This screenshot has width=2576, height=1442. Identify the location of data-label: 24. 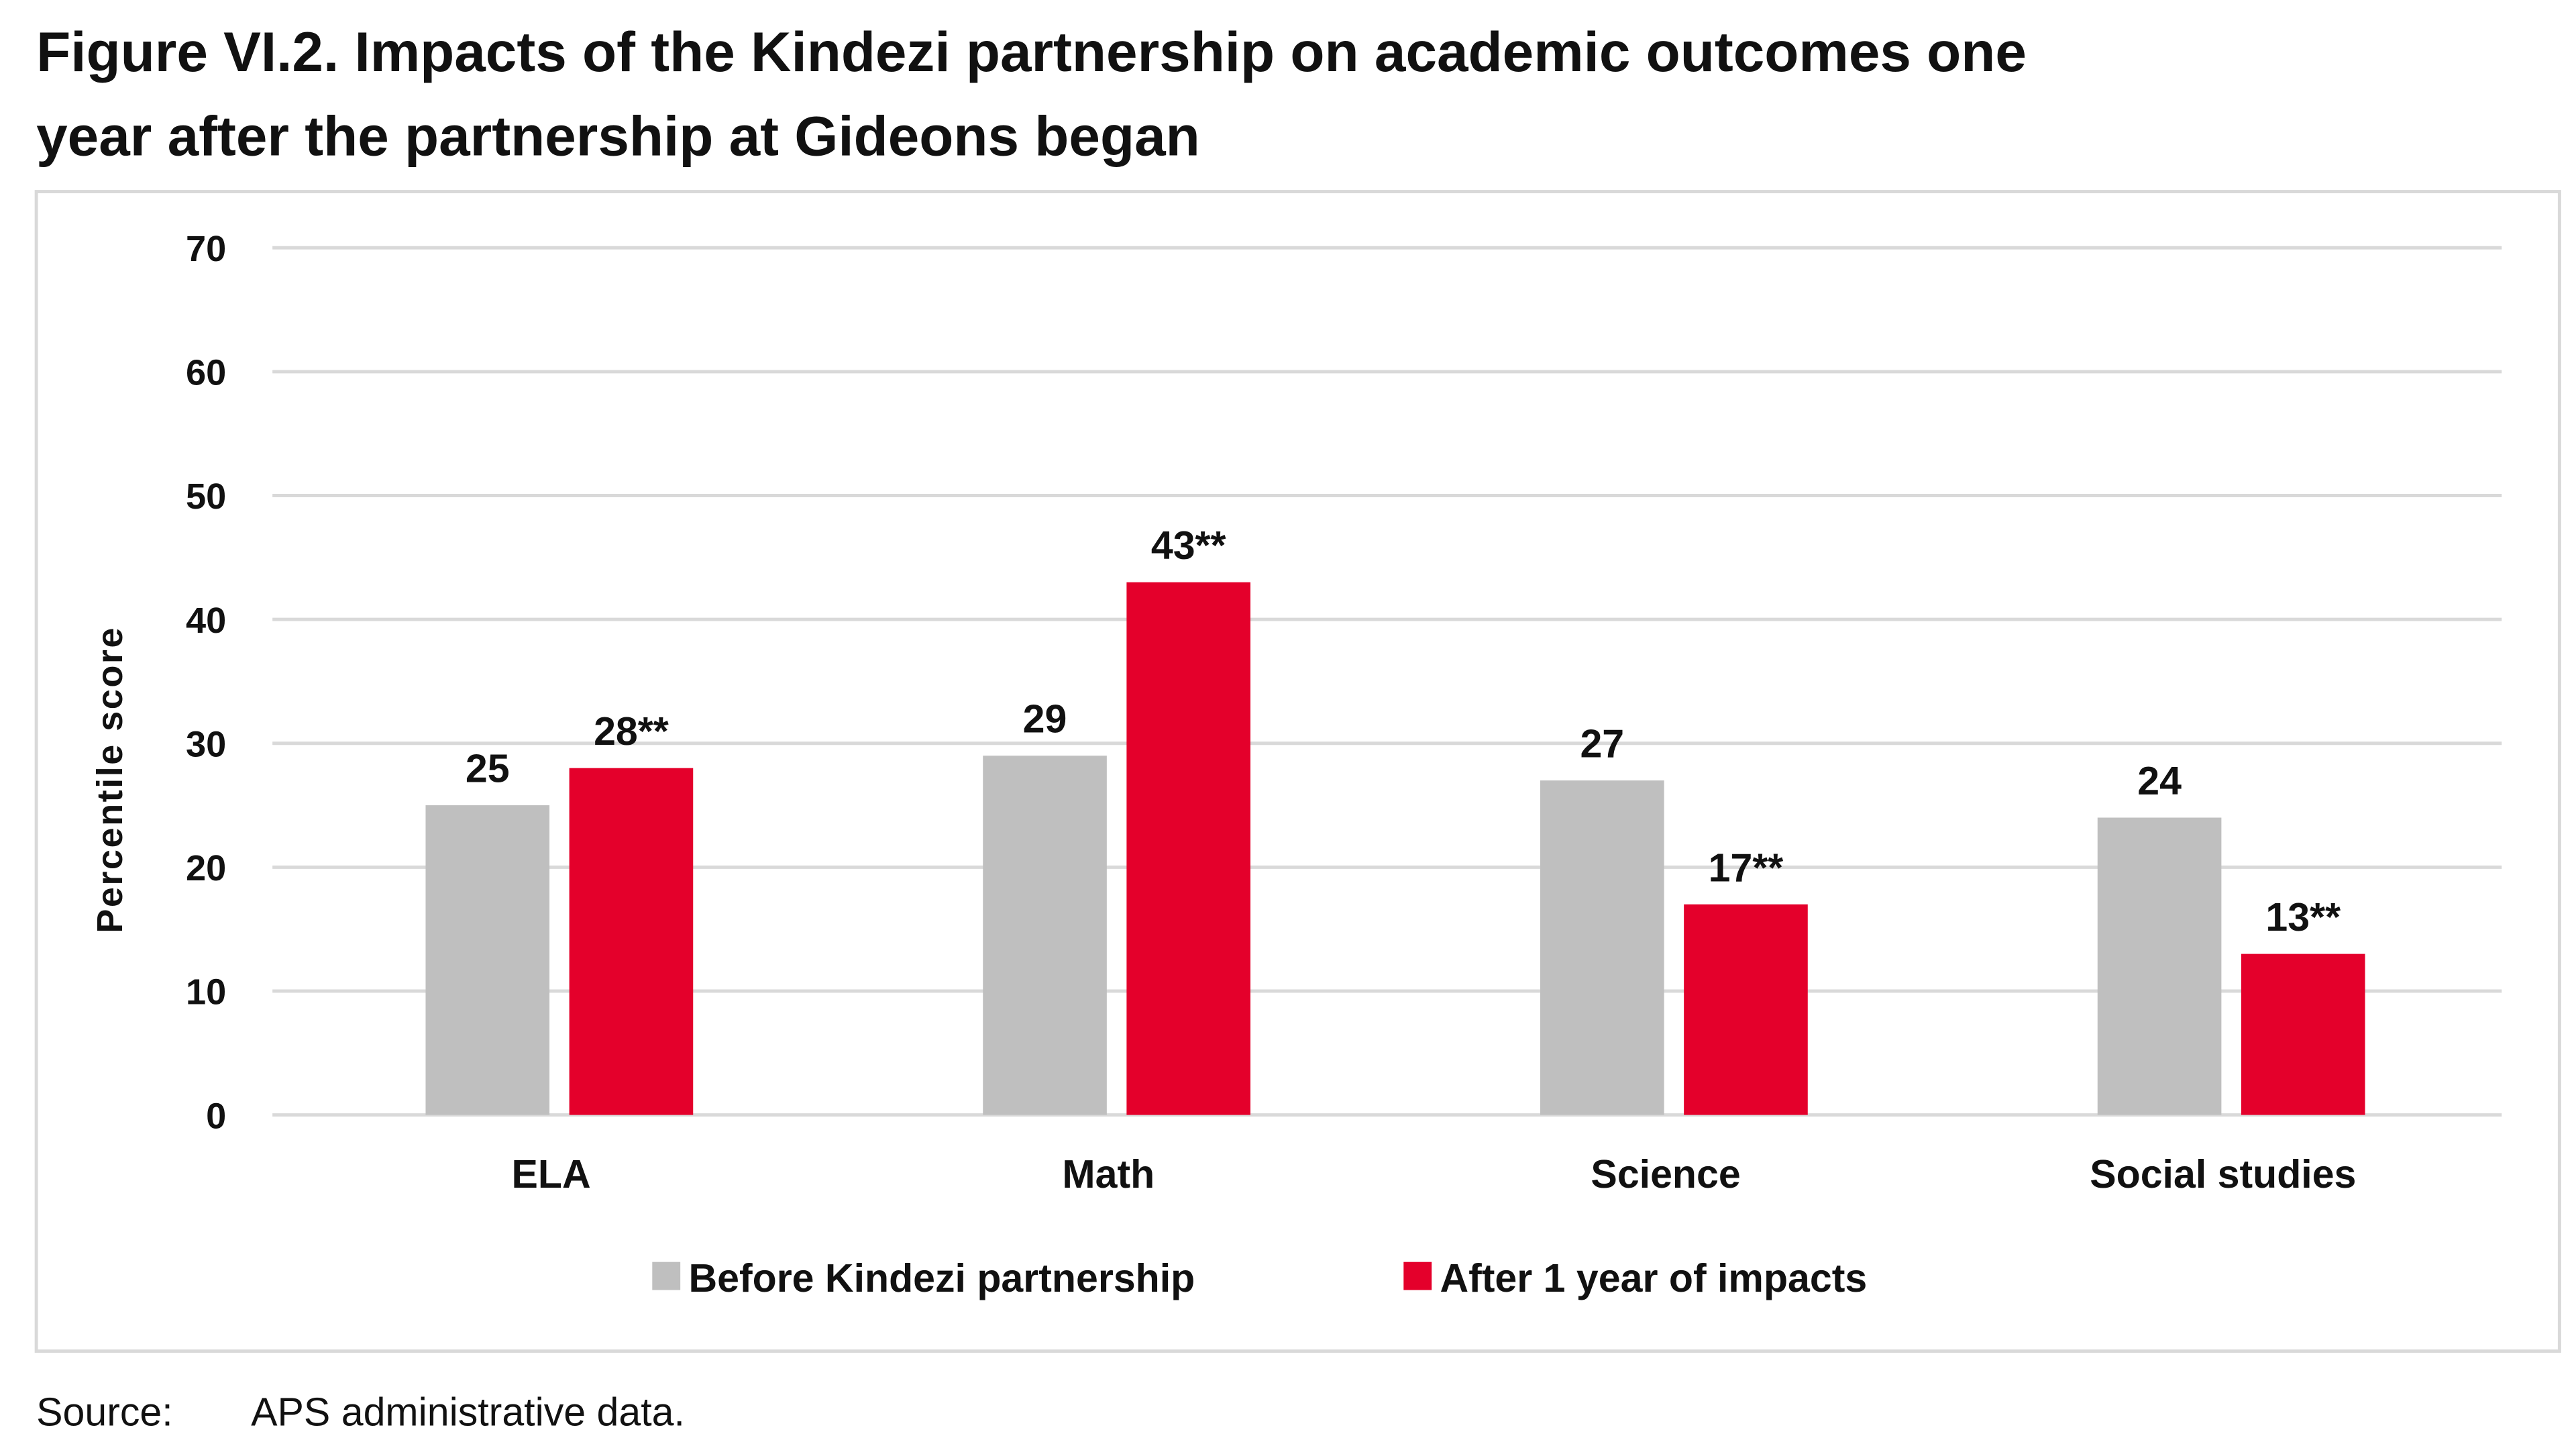
(2159, 781).